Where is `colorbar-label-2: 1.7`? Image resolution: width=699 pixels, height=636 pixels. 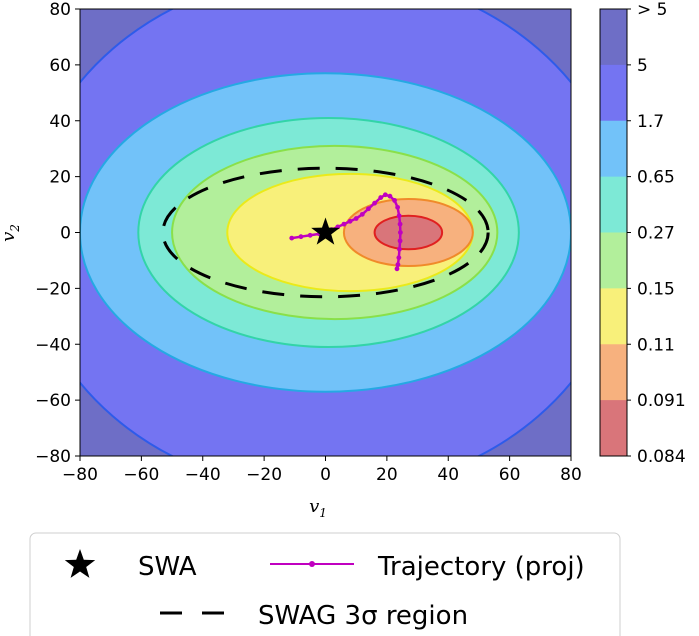
colorbar-label-2: 1.7 is located at coordinates (650, 122).